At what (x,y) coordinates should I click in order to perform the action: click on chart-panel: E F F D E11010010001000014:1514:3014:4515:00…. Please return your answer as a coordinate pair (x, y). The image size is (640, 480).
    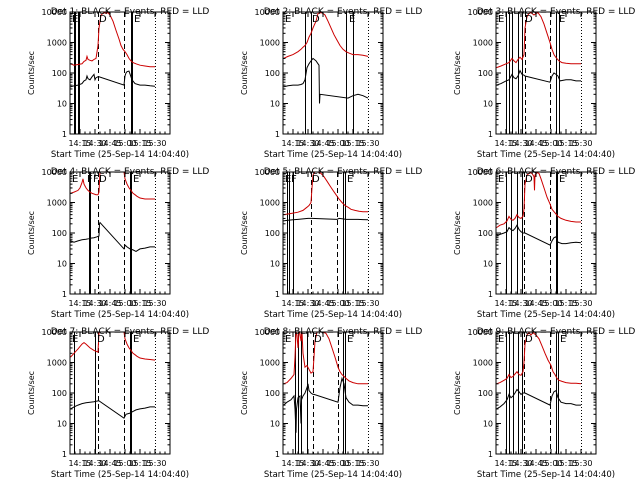
    Looking at the image, I should click on (118, 243).